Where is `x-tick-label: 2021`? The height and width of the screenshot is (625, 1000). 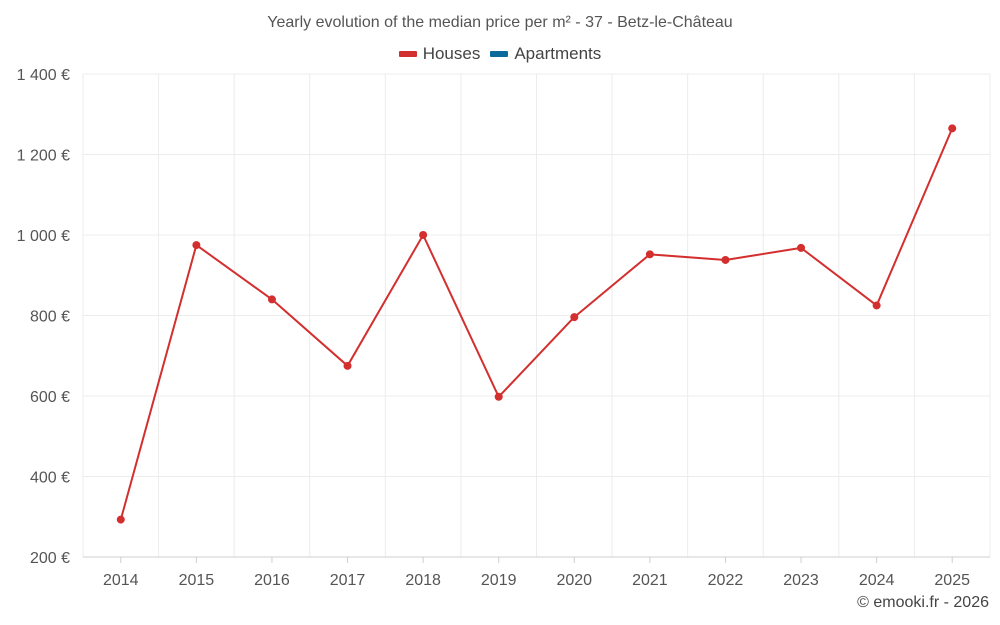
x-tick-label: 2021 is located at coordinates (650, 580).